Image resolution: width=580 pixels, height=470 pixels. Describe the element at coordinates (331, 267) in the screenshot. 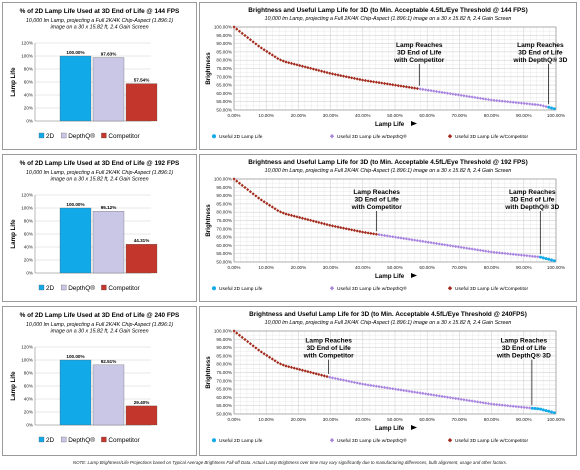

I see `x-tick-label: 30.00%` at that location.